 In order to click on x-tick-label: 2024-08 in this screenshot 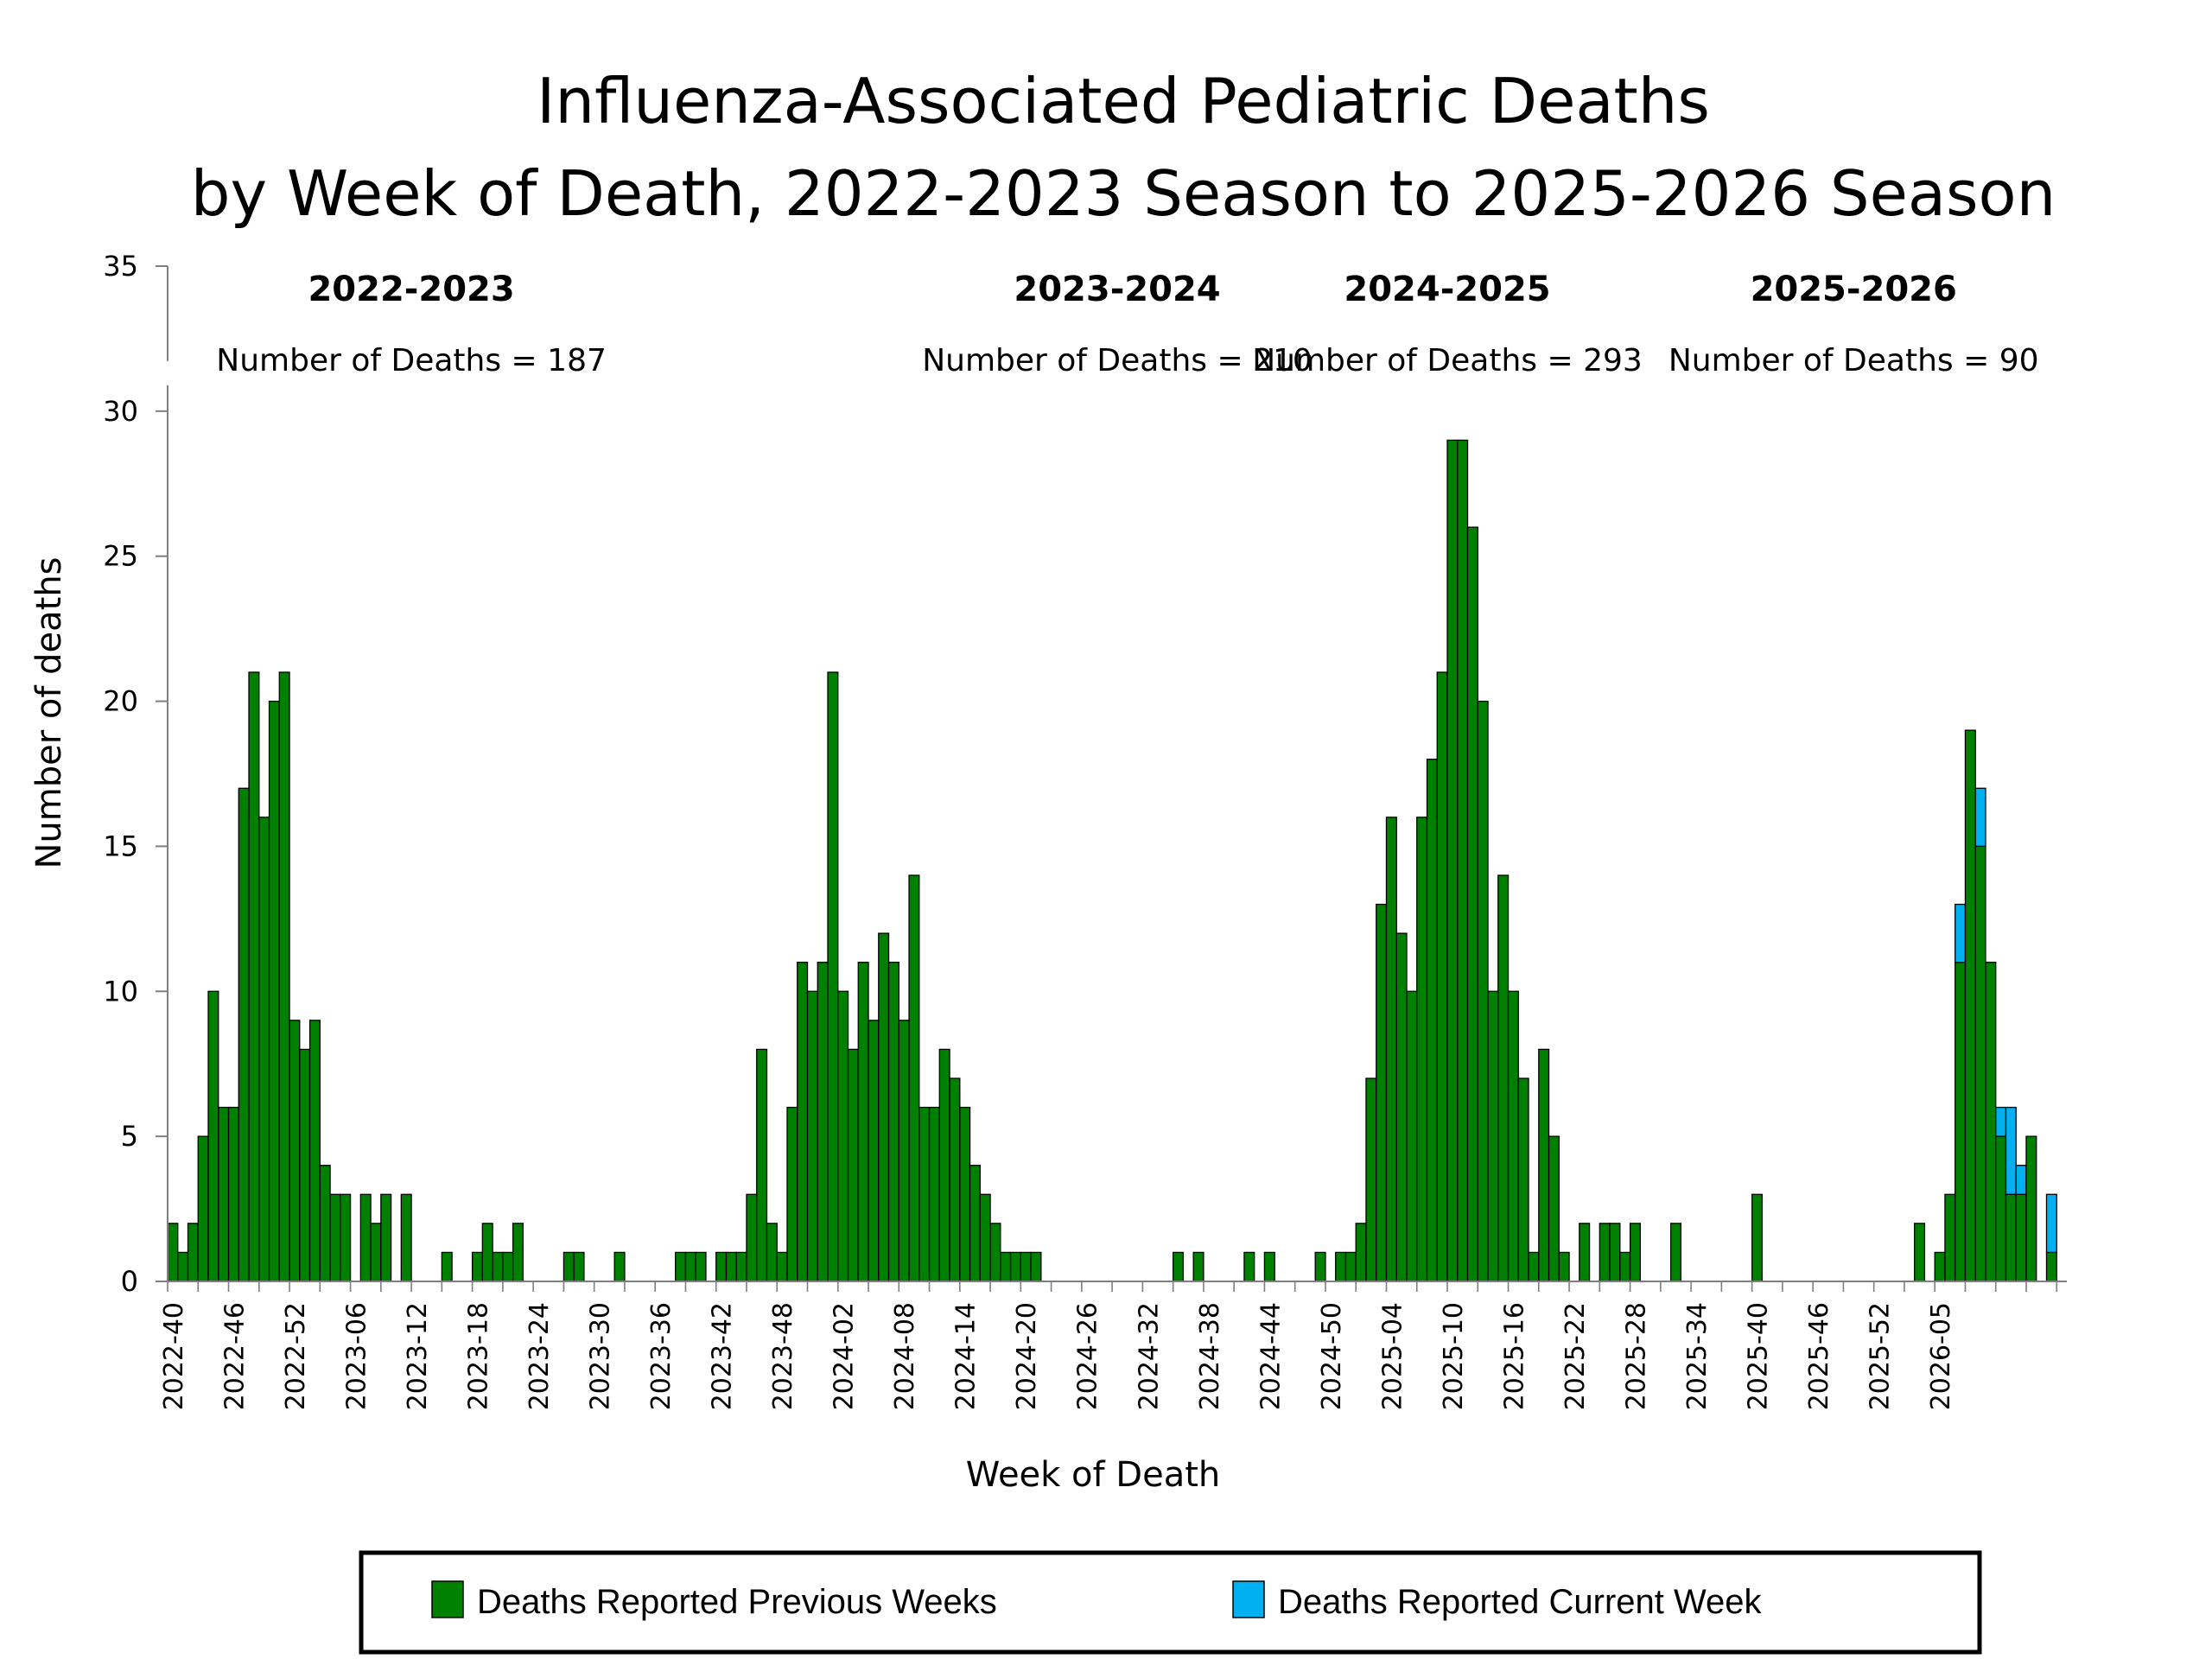, I will do `click(905, 1356)`.